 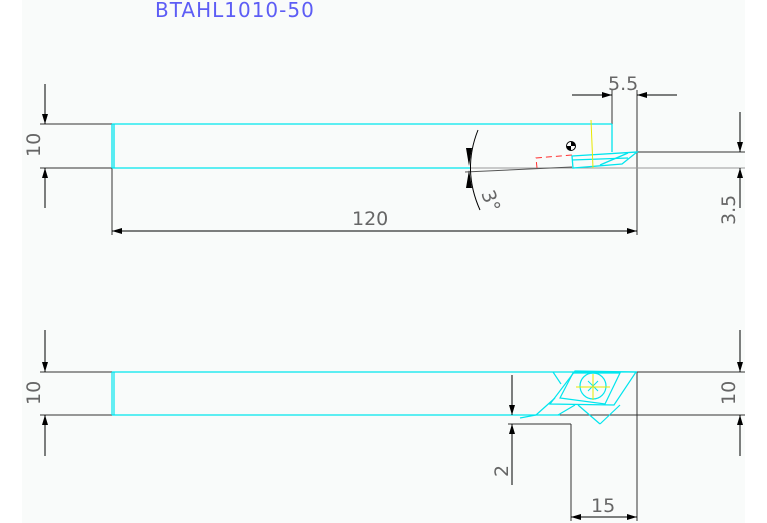 What do you see at coordinates (235, 11) in the screenshot?
I see `drawing-title: BTAHL1010-50` at bounding box center [235, 11].